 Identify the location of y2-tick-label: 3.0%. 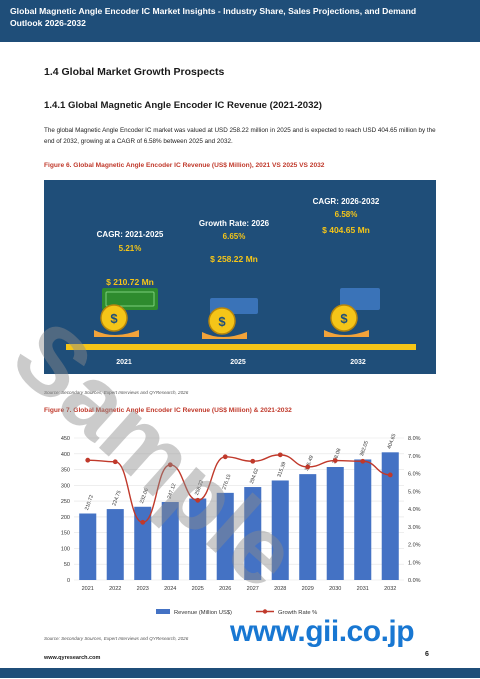
(414, 528).